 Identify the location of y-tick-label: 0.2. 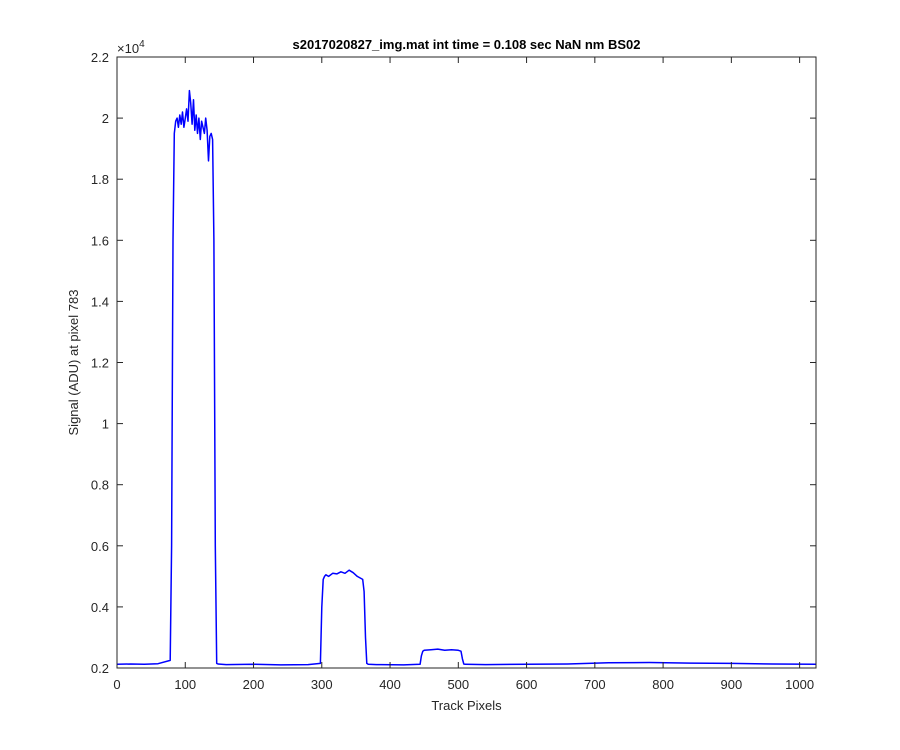
(100, 668).